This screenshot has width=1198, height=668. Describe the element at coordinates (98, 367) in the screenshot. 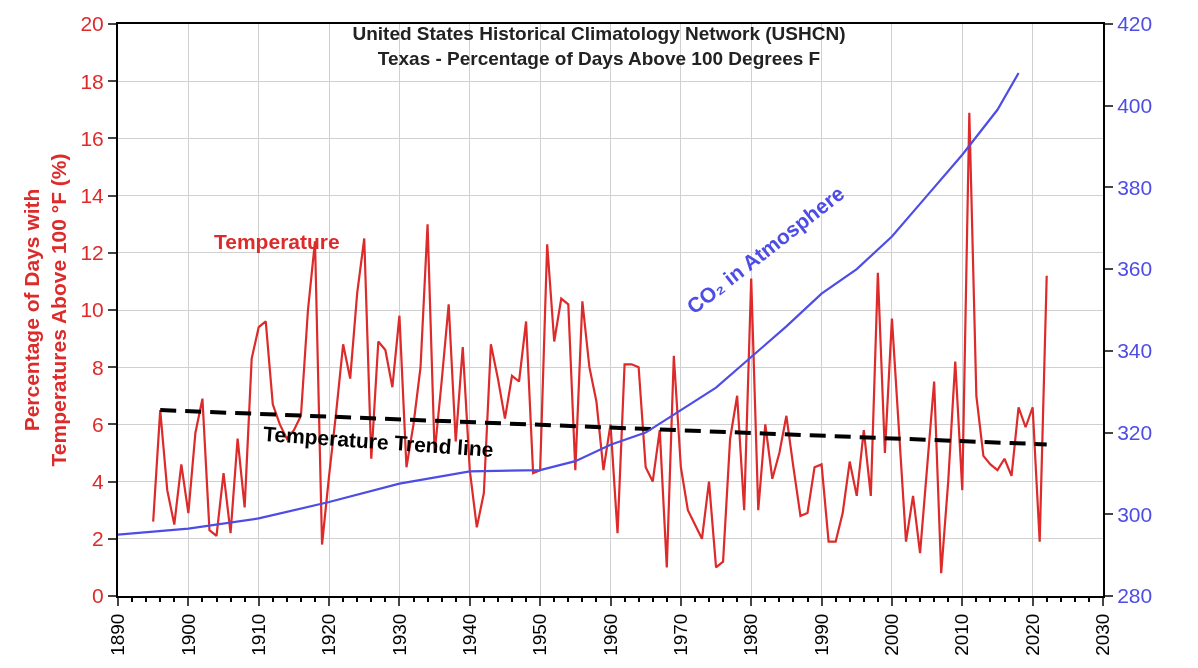

I see `y-tick-label: 8` at that location.